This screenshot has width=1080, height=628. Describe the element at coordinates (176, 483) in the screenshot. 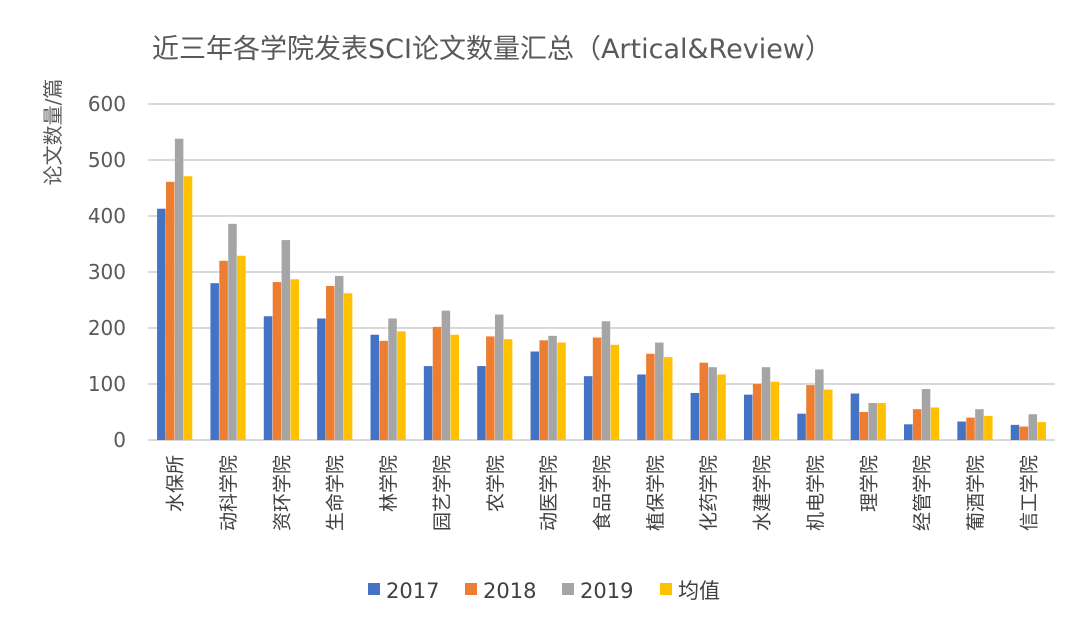

I see `x-tick-label: 水保所` at that location.